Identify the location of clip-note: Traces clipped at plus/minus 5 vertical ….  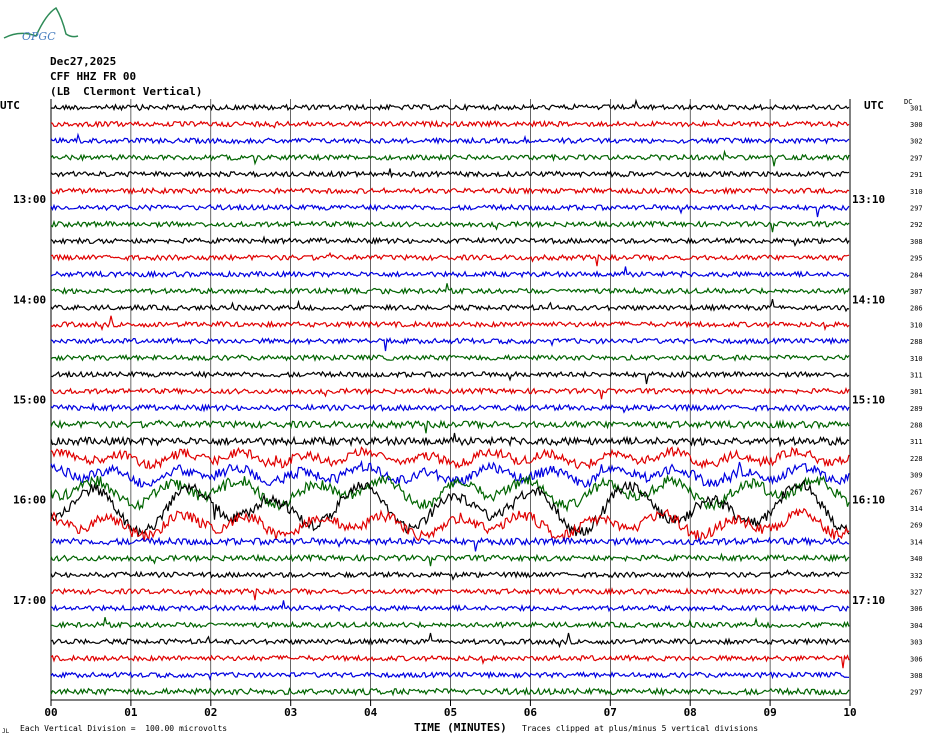
(640, 728).